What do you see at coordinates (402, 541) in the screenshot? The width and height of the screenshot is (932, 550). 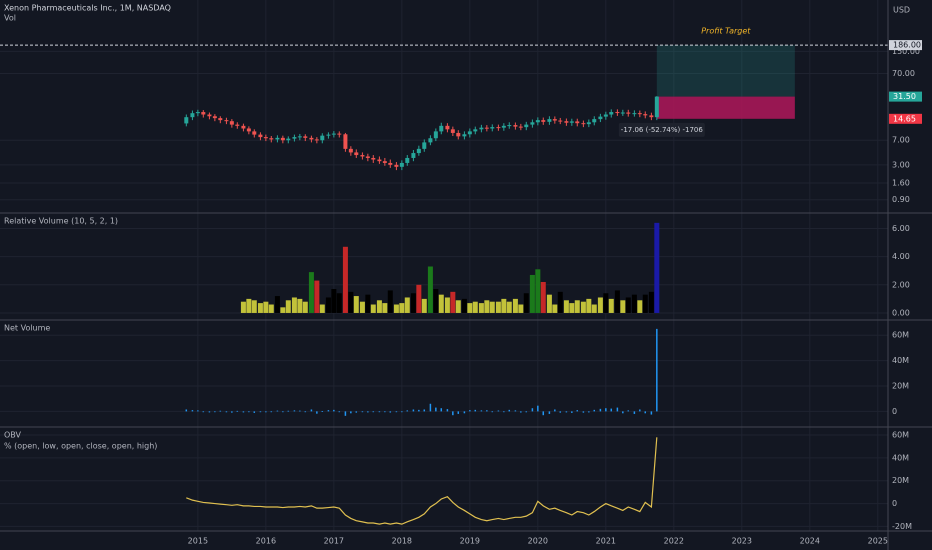 I see `x-tick-label: 2018` at bounding box center [402, 541].